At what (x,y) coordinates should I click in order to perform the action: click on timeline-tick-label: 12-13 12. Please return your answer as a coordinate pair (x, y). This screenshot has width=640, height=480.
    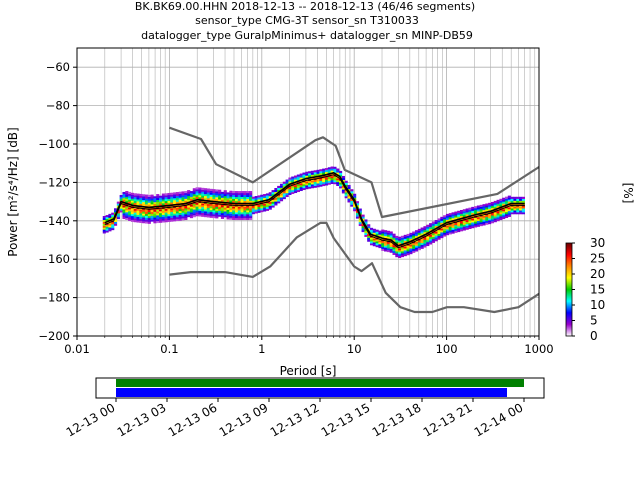
    Looking at the image, I should click on (295, 419).